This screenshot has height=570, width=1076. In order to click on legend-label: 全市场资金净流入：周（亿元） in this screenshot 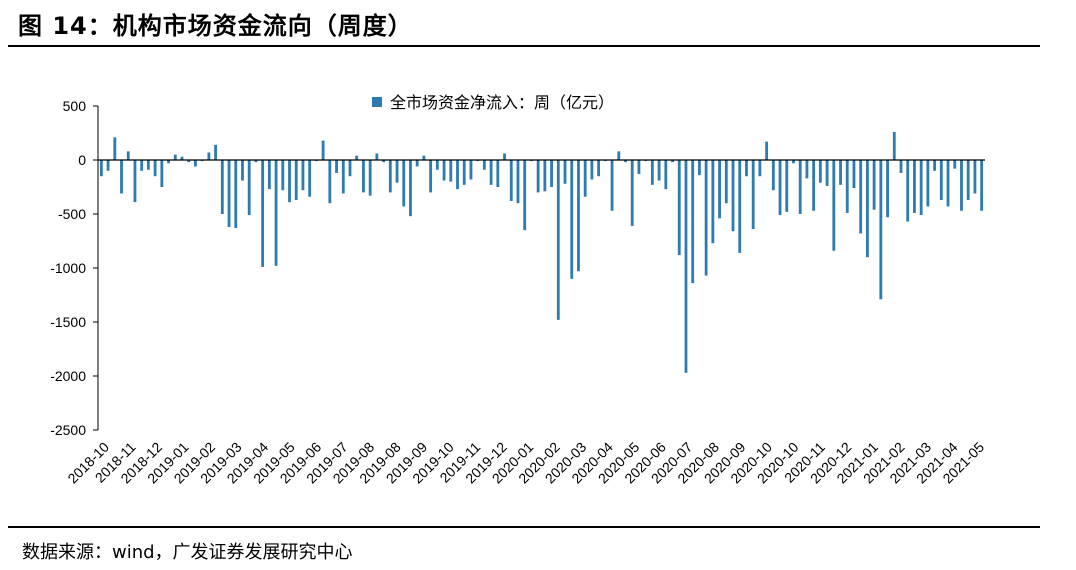, I will do `click(502, 102)`.